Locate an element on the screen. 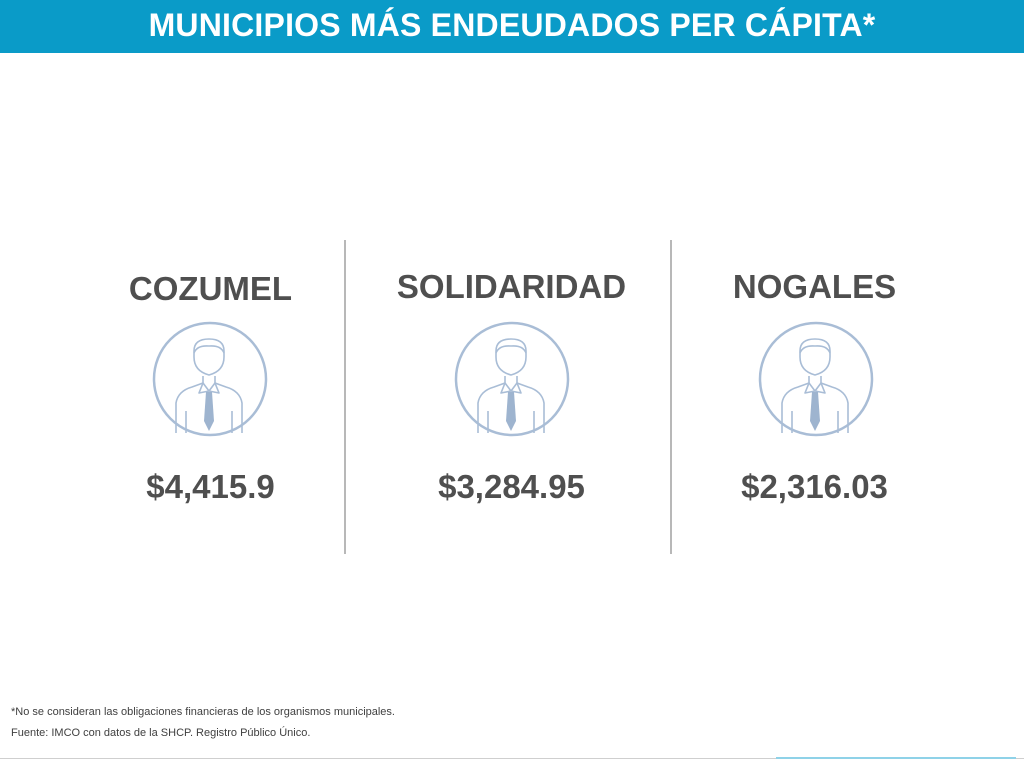 The width and height of the screenshot is (1024, 768). municipality-name: NOGALES is located at coordinates (814, 286).